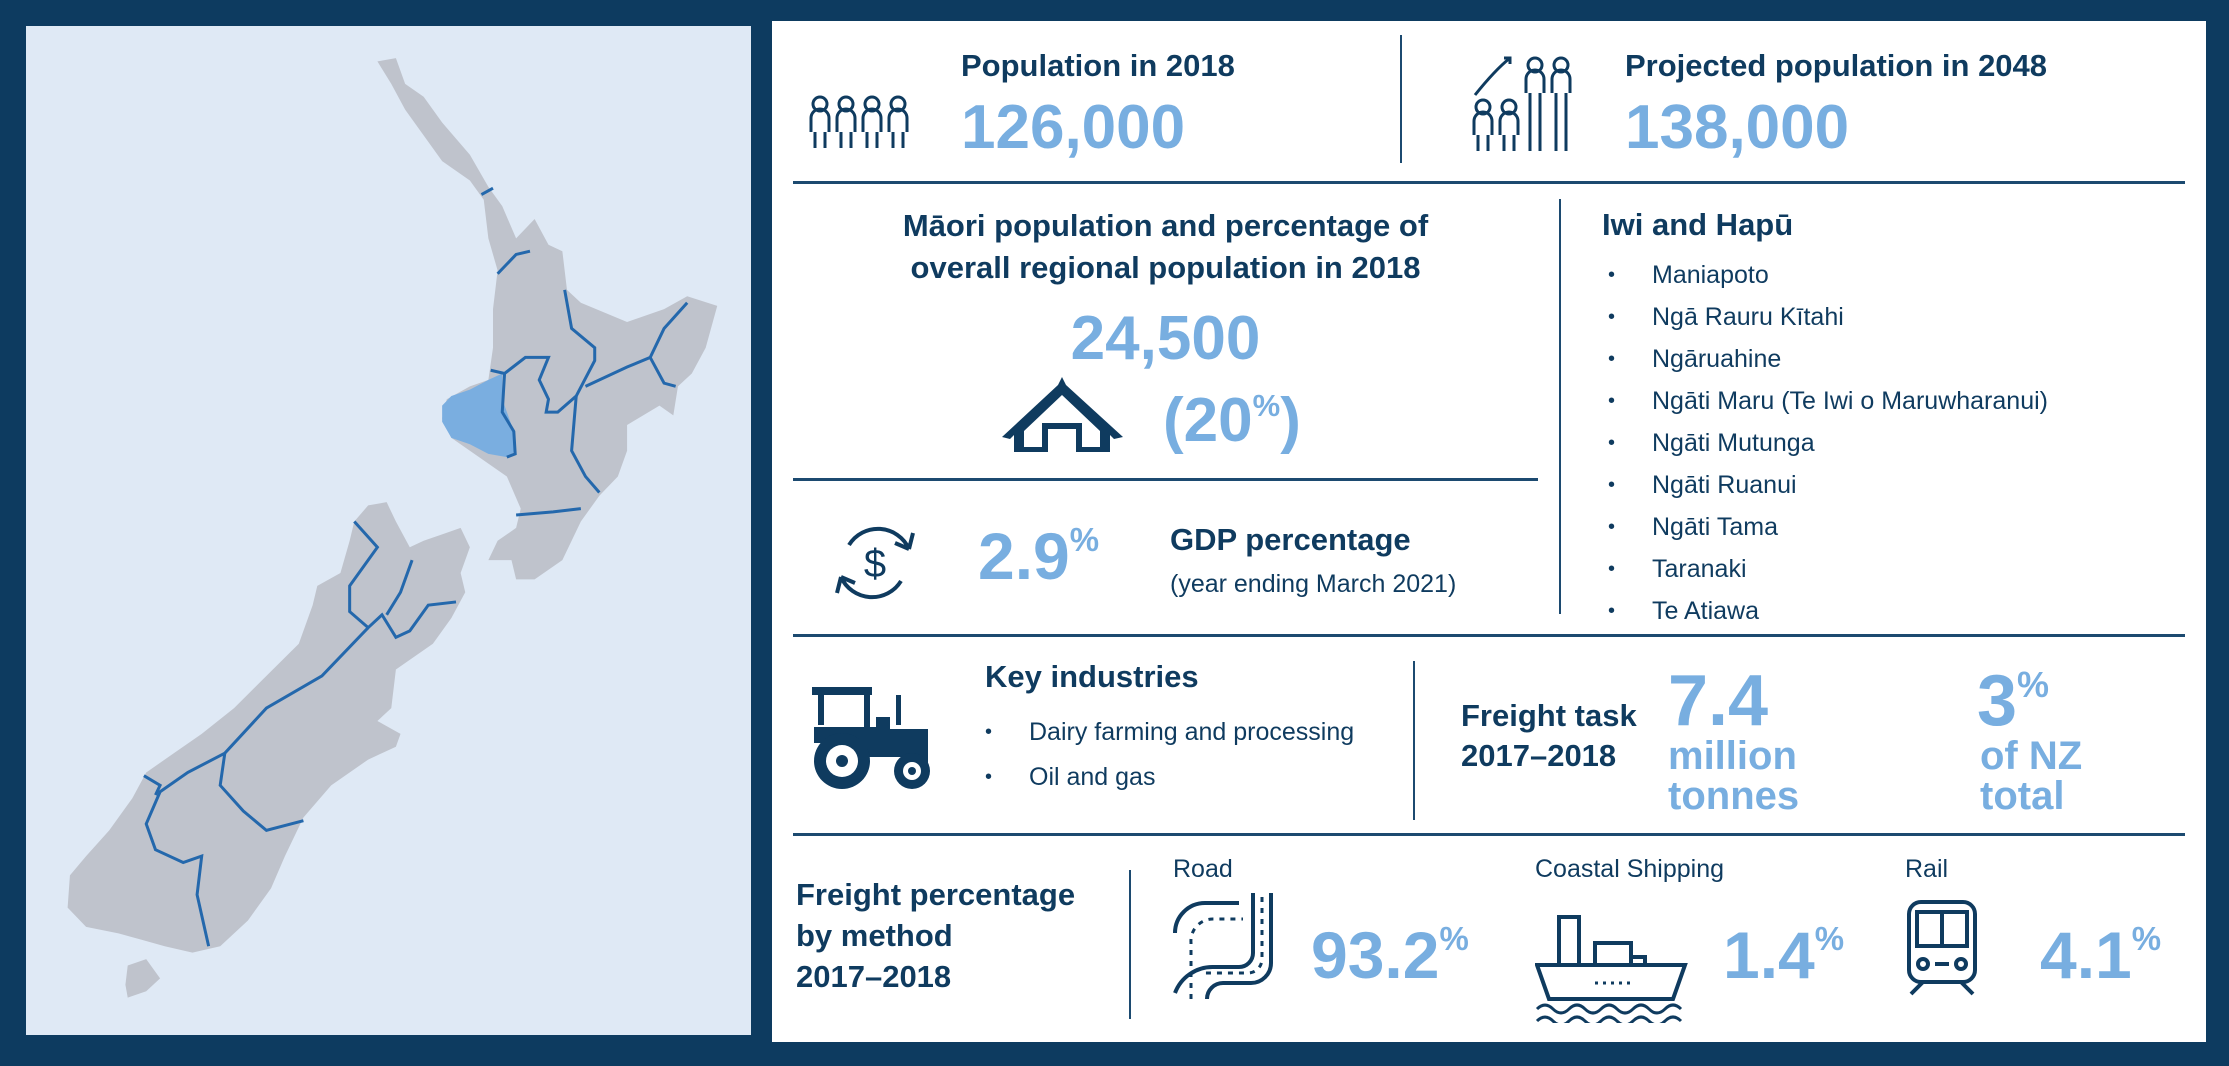 This screenshot has width=2229, height=1066. I want to click on road-number: 93.2, so click(1375, 955).